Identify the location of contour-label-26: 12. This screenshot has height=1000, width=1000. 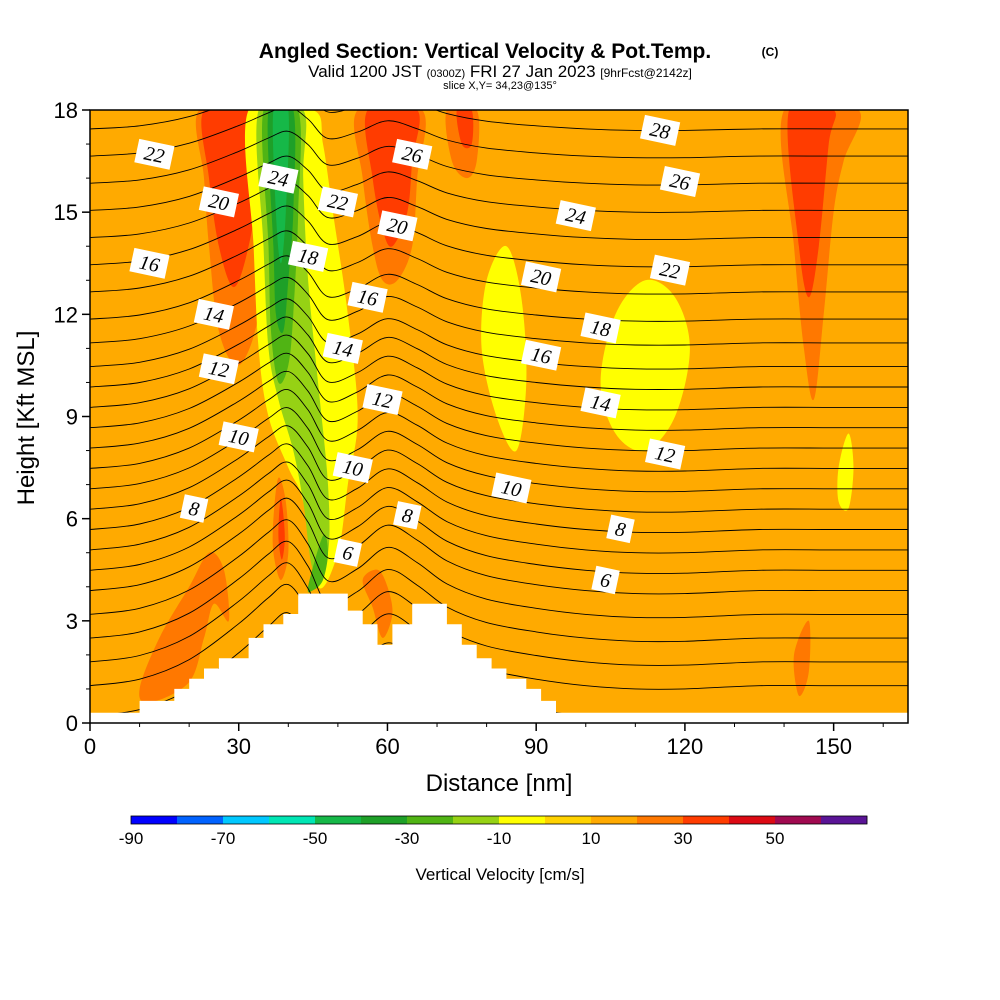
(665, 454).